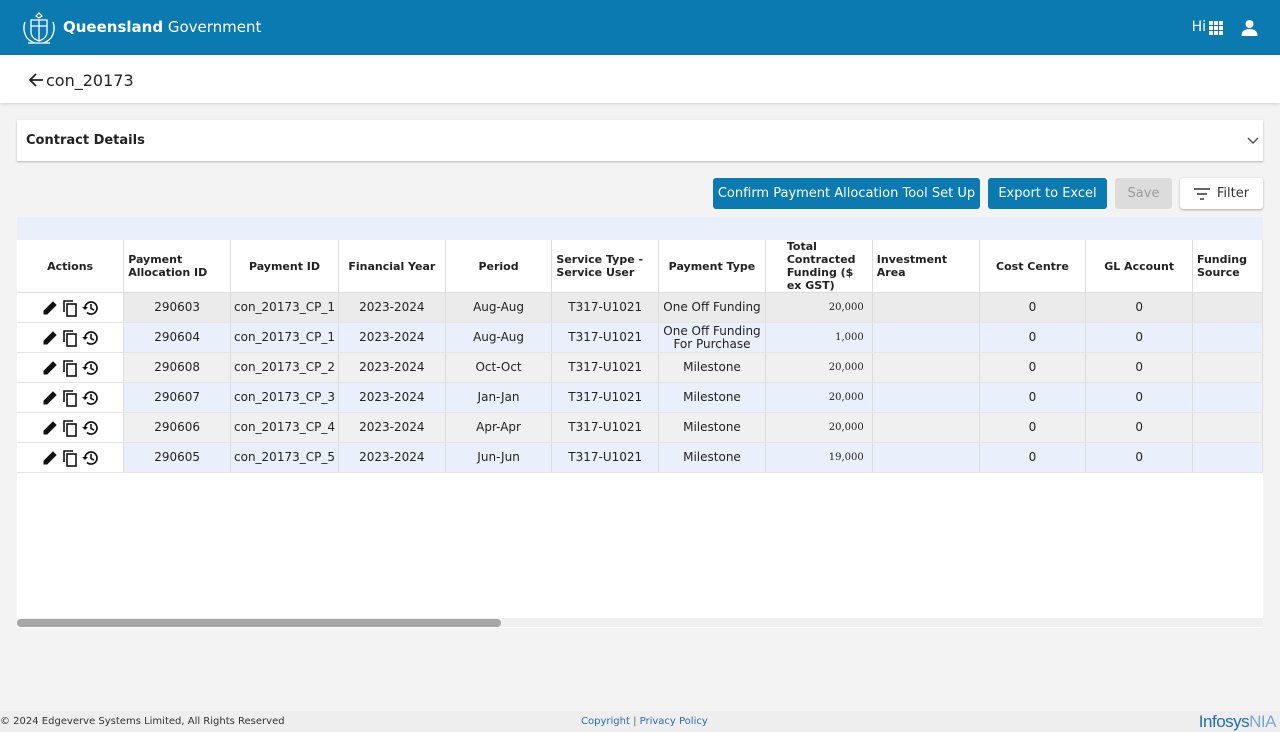  Describe the element at coordinates (499, 337) in the screenshot. I see `cell-period: Aug-Aug` at that location.